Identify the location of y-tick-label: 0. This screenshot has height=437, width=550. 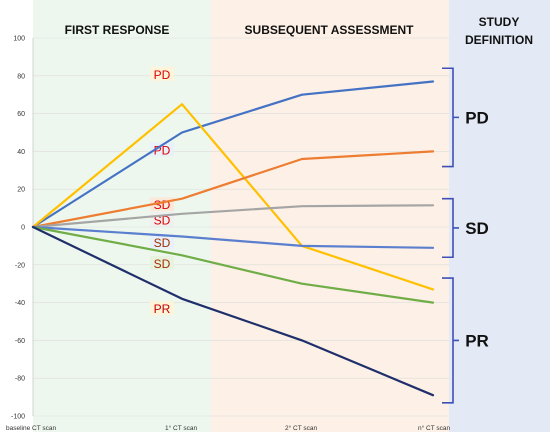
(23, 228).